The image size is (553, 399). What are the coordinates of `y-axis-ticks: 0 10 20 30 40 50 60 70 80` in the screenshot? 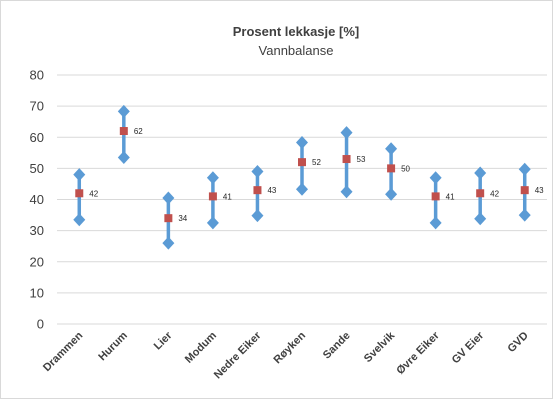 It's located at (37, 200).